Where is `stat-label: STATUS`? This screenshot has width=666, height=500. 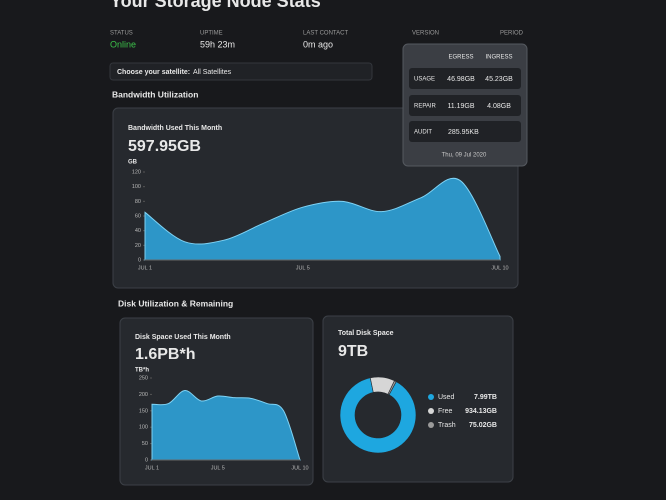 stat-label: STATUS is located at coordinates (121, 34).